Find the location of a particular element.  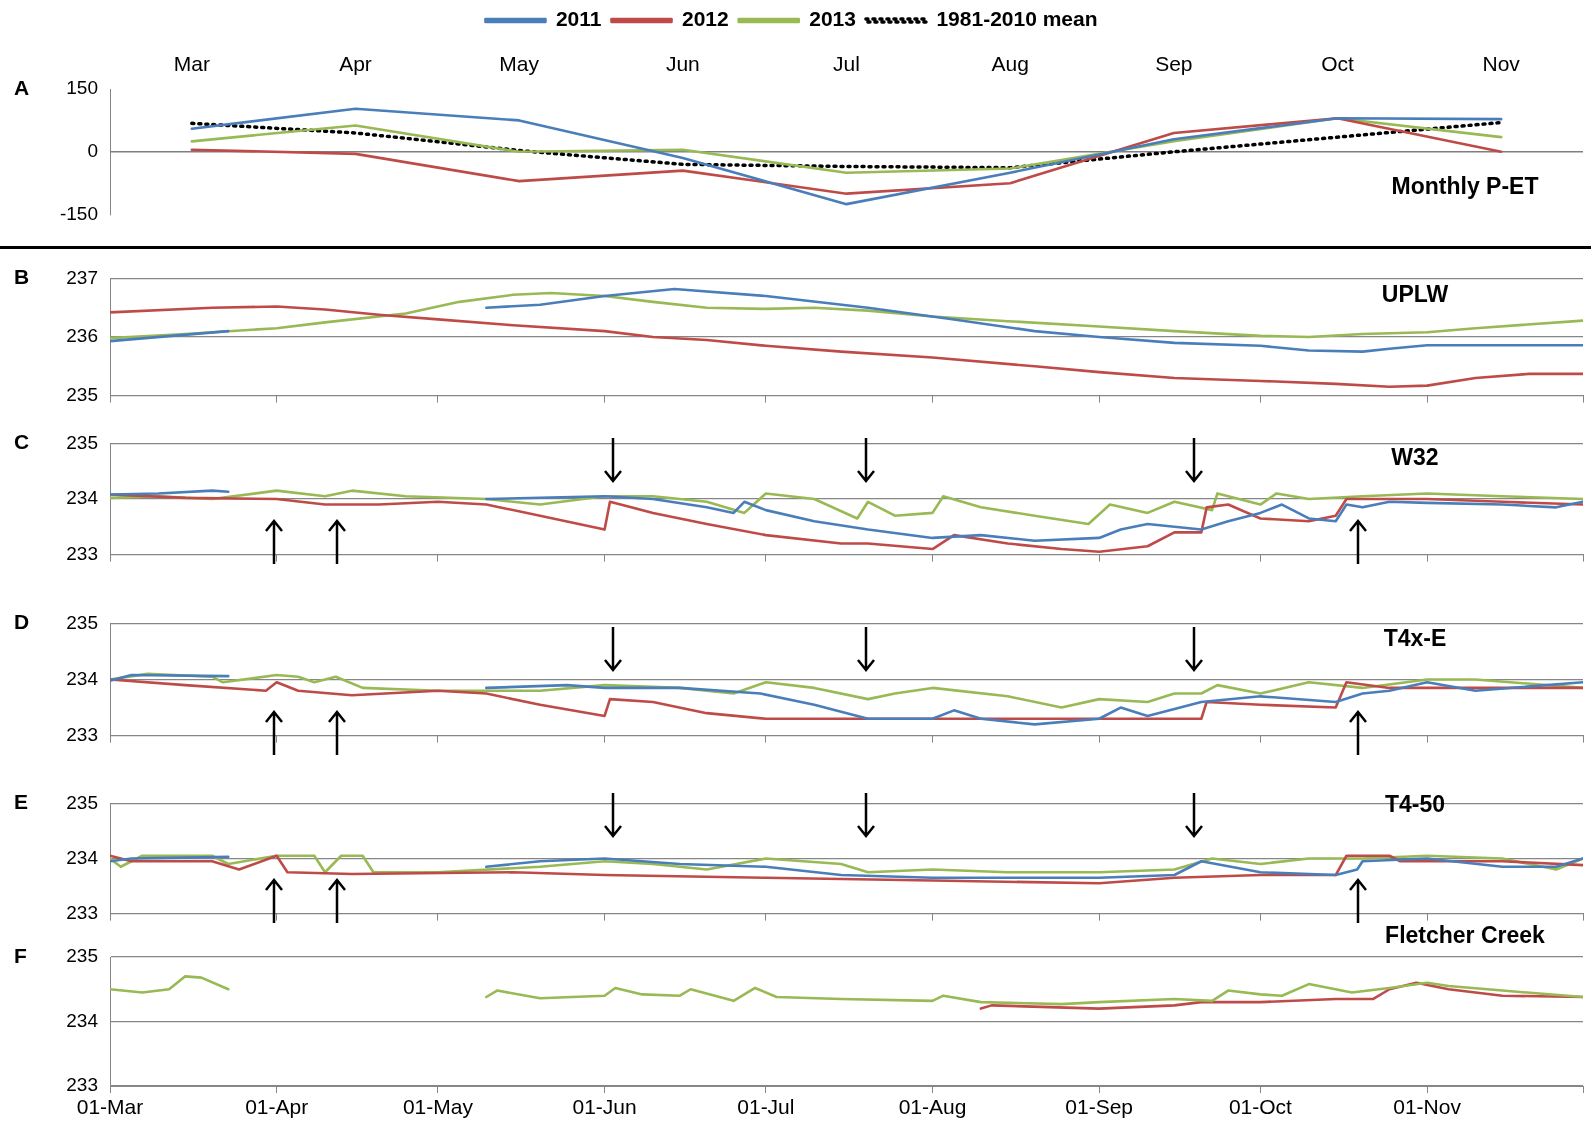

x-tick-label: 01-Oct is located at coordinates (1260, 1107).